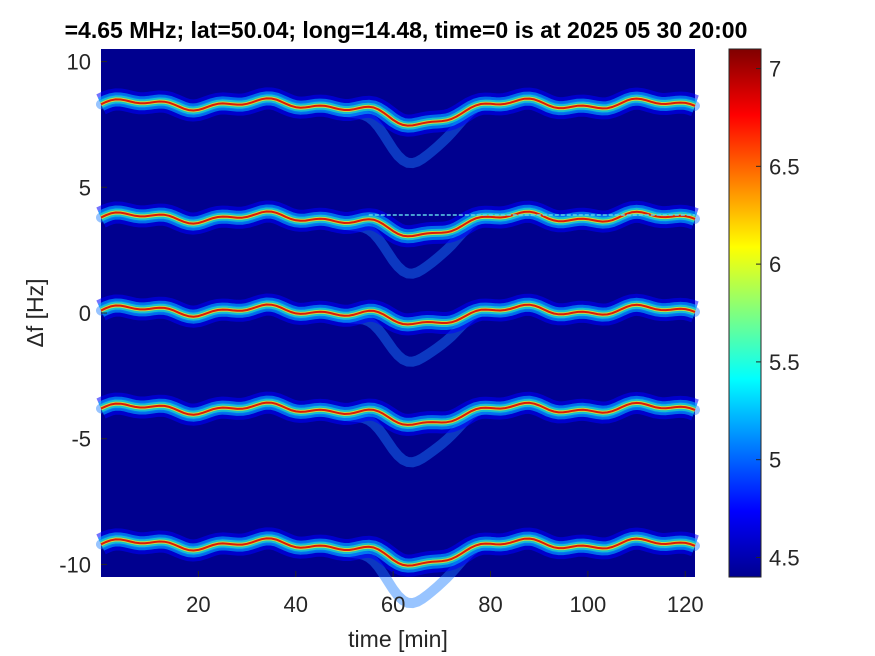  Describe the element at coordinates (588, 604) in the screenshot. I see `x-tick-label: 100` at that location.